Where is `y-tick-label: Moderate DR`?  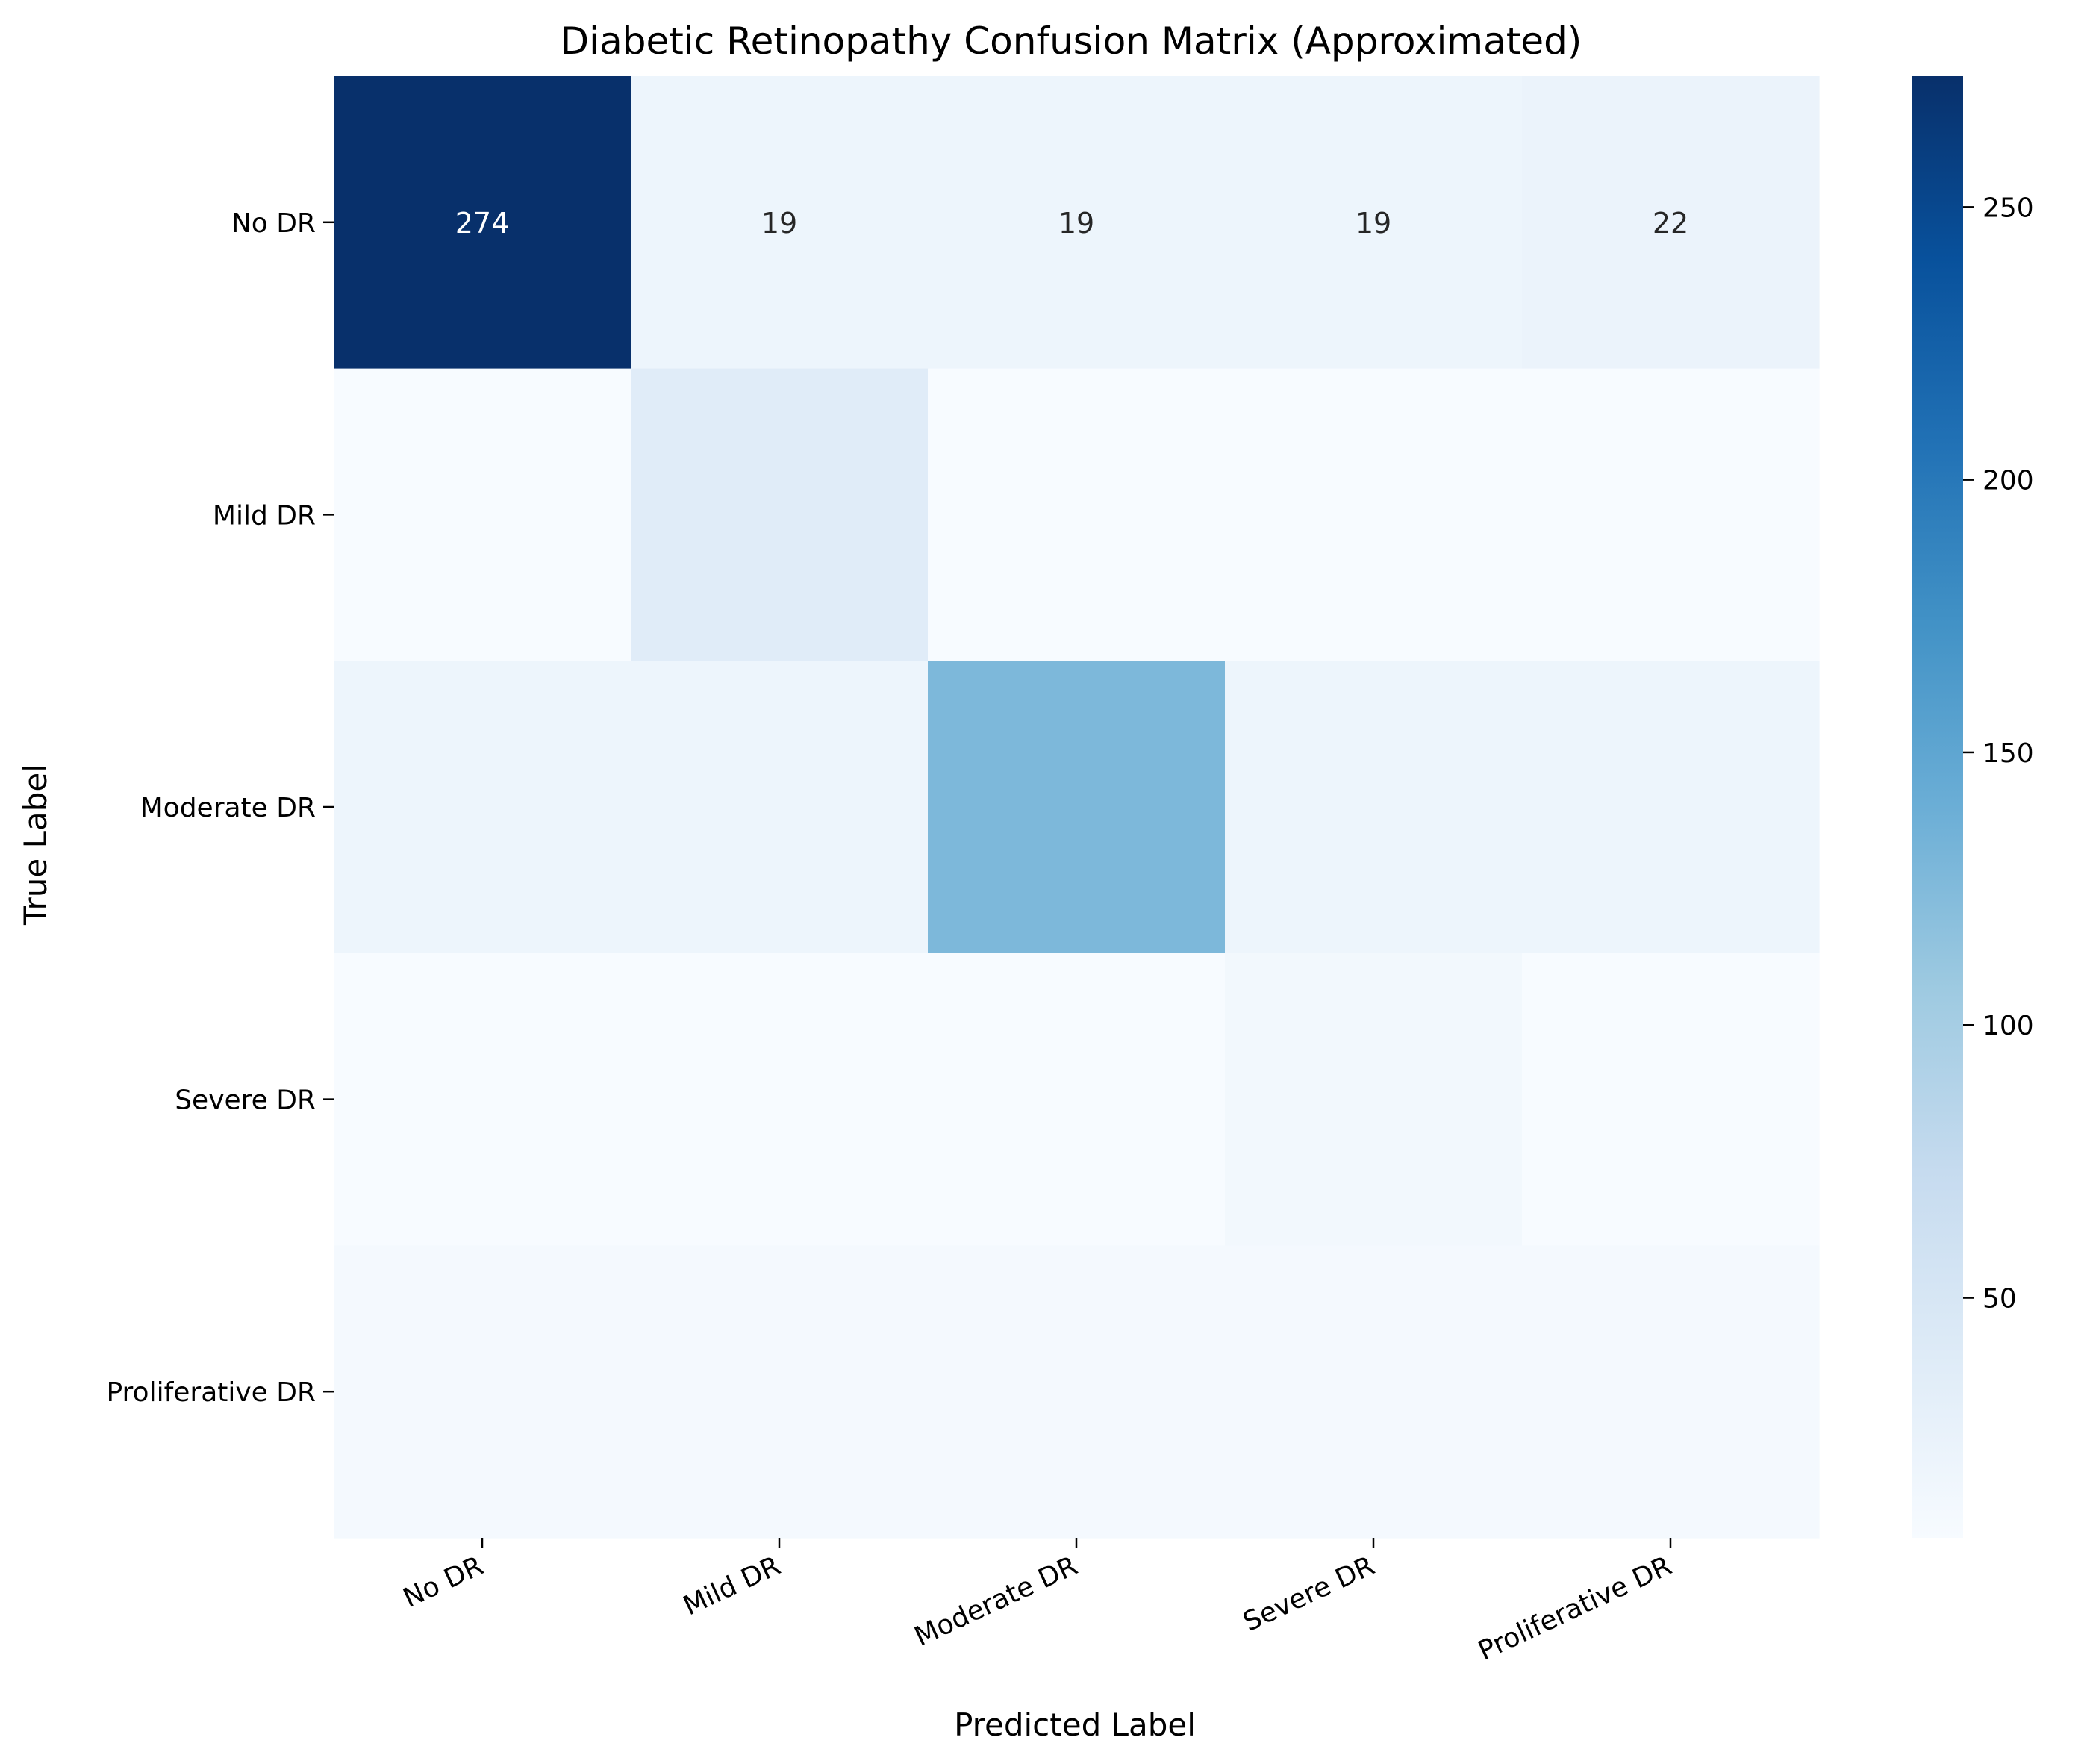
y-tick-label: Moderate DR is located at coordinates (228, 808).